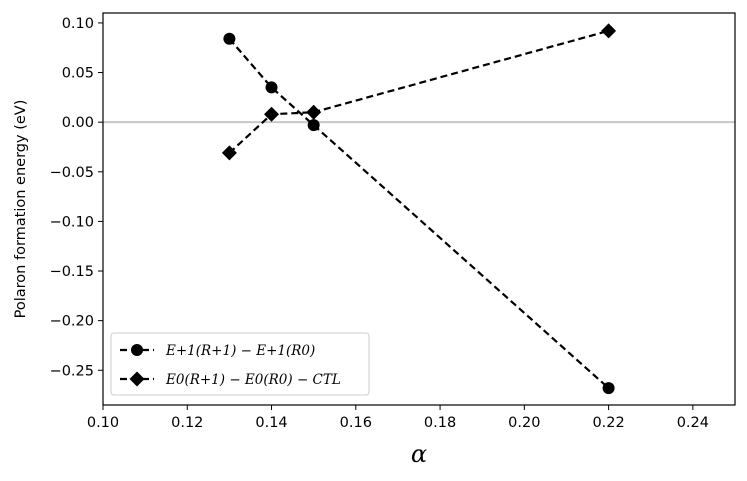 This screenshot has width=747, height=481. Describe the element at coordinates (608, 423) in the screenshot. I see `x-tick-label: 0.22` at that location.